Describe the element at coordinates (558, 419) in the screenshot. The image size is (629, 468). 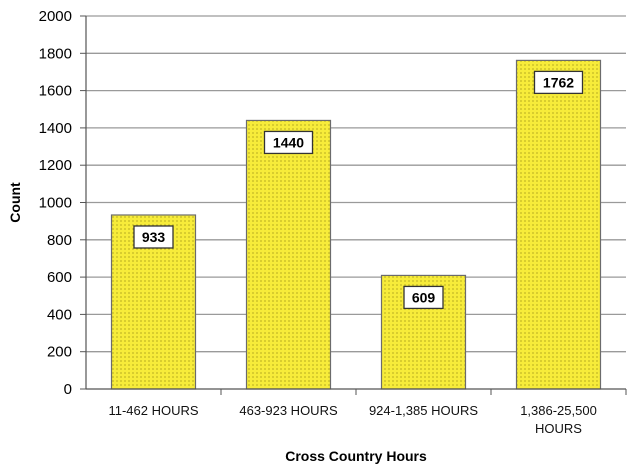
I see `x-tick-label: 1,386-25,500 HOURS` at that location.